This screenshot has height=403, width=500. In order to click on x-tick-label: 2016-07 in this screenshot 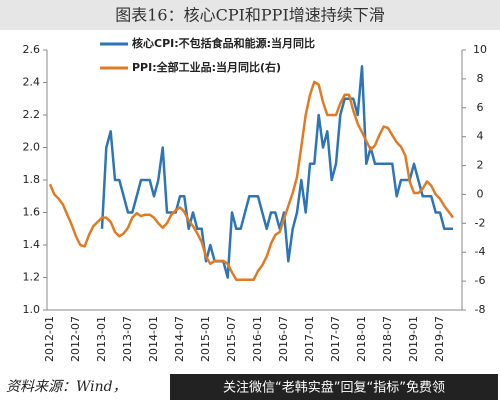, I will do `click(283, 339)`.